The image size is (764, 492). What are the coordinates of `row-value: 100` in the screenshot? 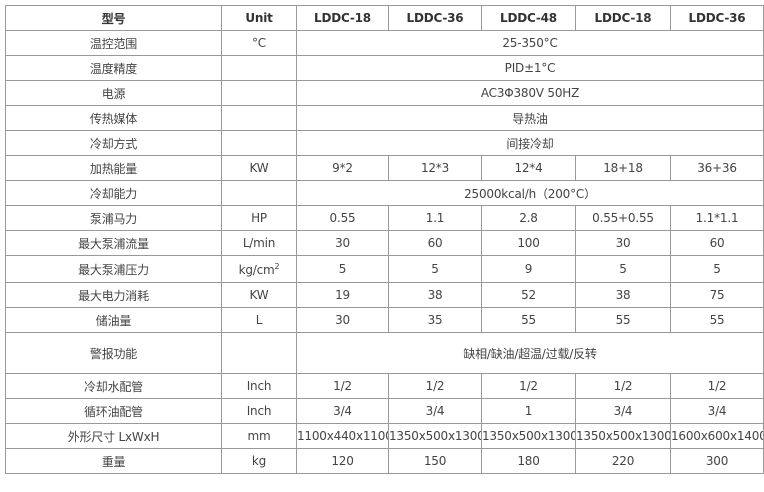 It's located at (528, 243).